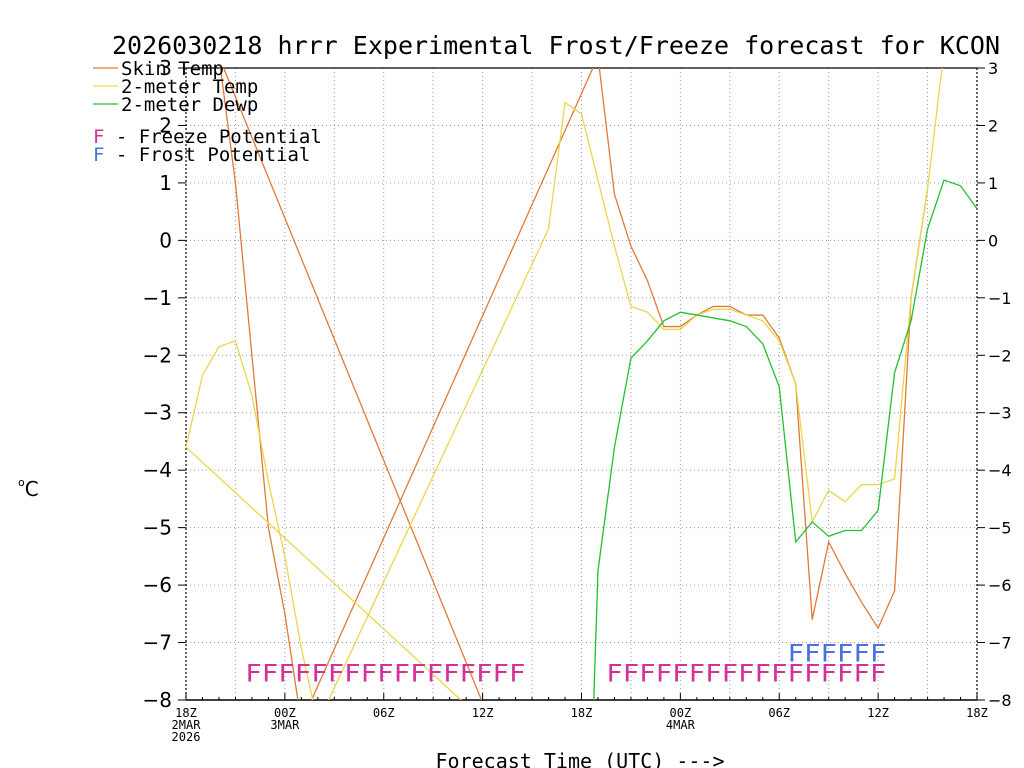  What do you see at coordinates (993, 240) in the screenshot?
I see `y-tick-label-right: 0` at bounding box center [993, 240].